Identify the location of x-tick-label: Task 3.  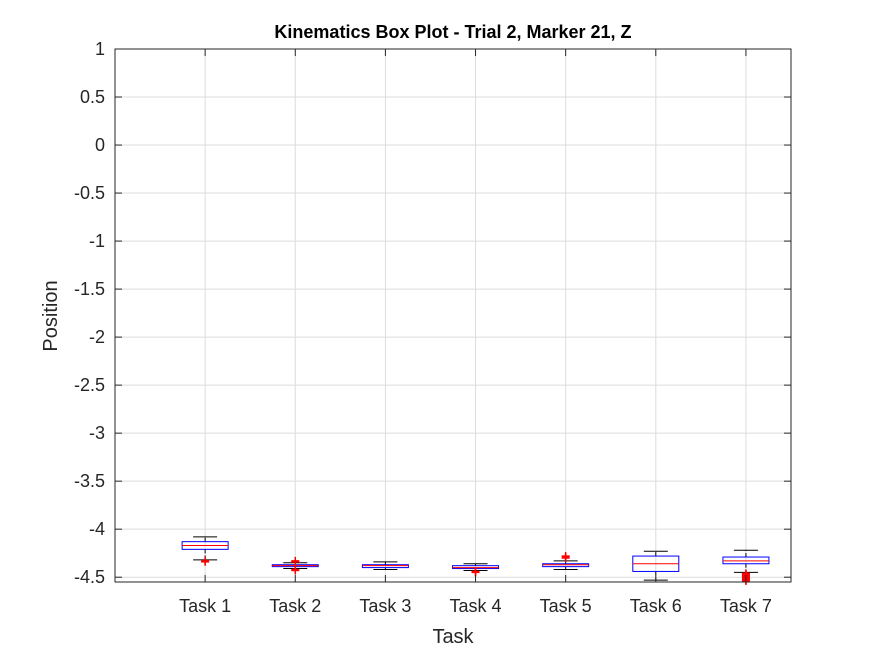
(385, 606).